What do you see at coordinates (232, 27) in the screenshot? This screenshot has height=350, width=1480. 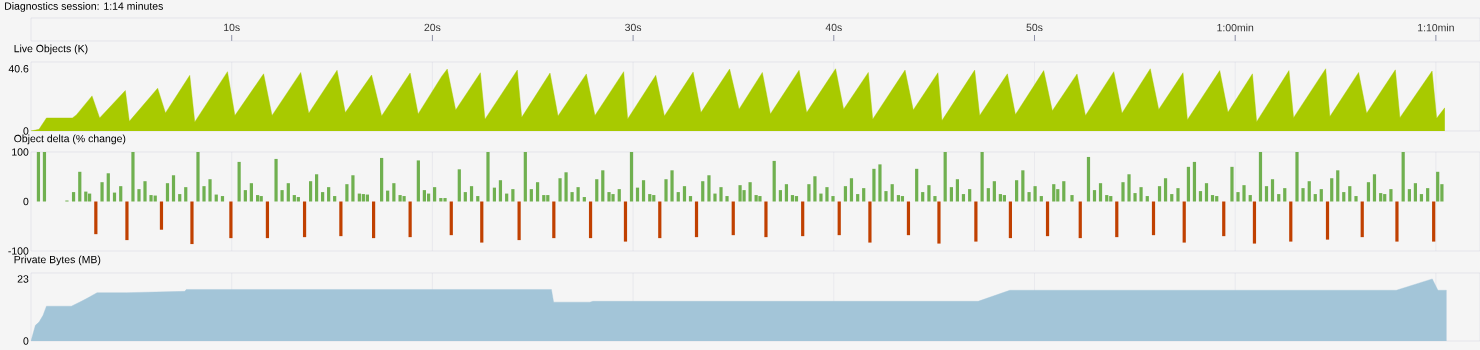 I see `x-tick-label: 10s` at bounding box center [232, 27].